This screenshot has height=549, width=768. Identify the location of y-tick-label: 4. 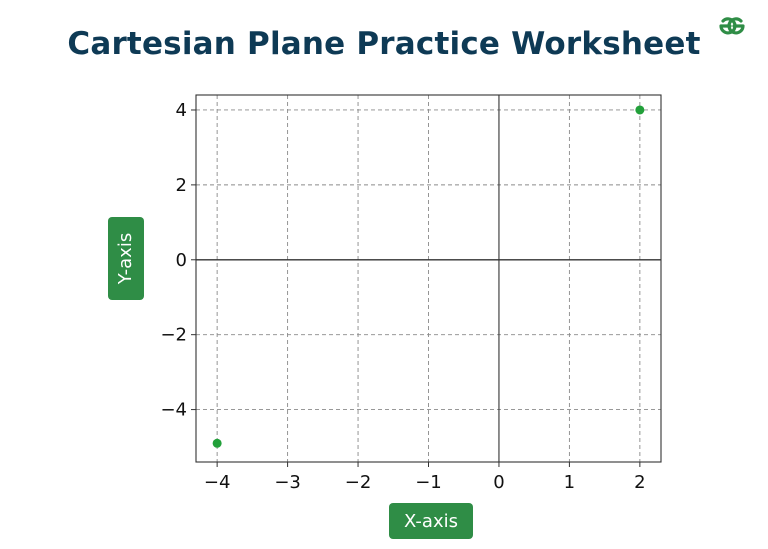
(181, 110).